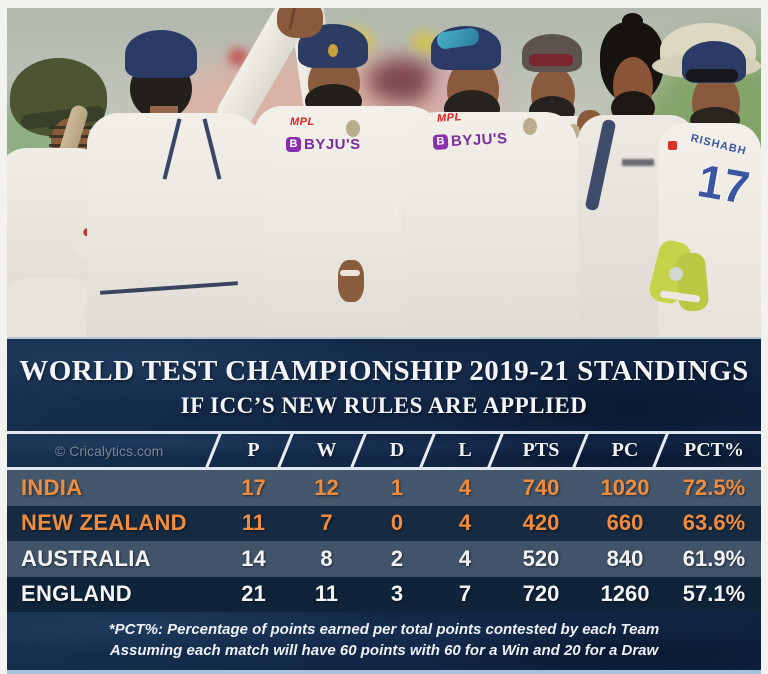  Describe the element at coordinates (625, 487) in the screenshot. I see `stat-pc: 1020` at that location.